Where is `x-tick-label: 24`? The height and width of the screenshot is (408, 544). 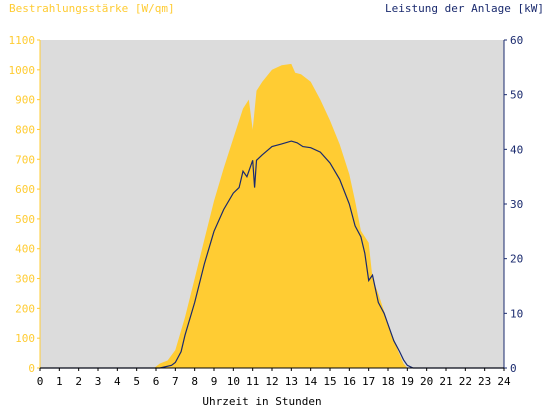
x-tick-label: 24 is located at coordinates (504, 381).